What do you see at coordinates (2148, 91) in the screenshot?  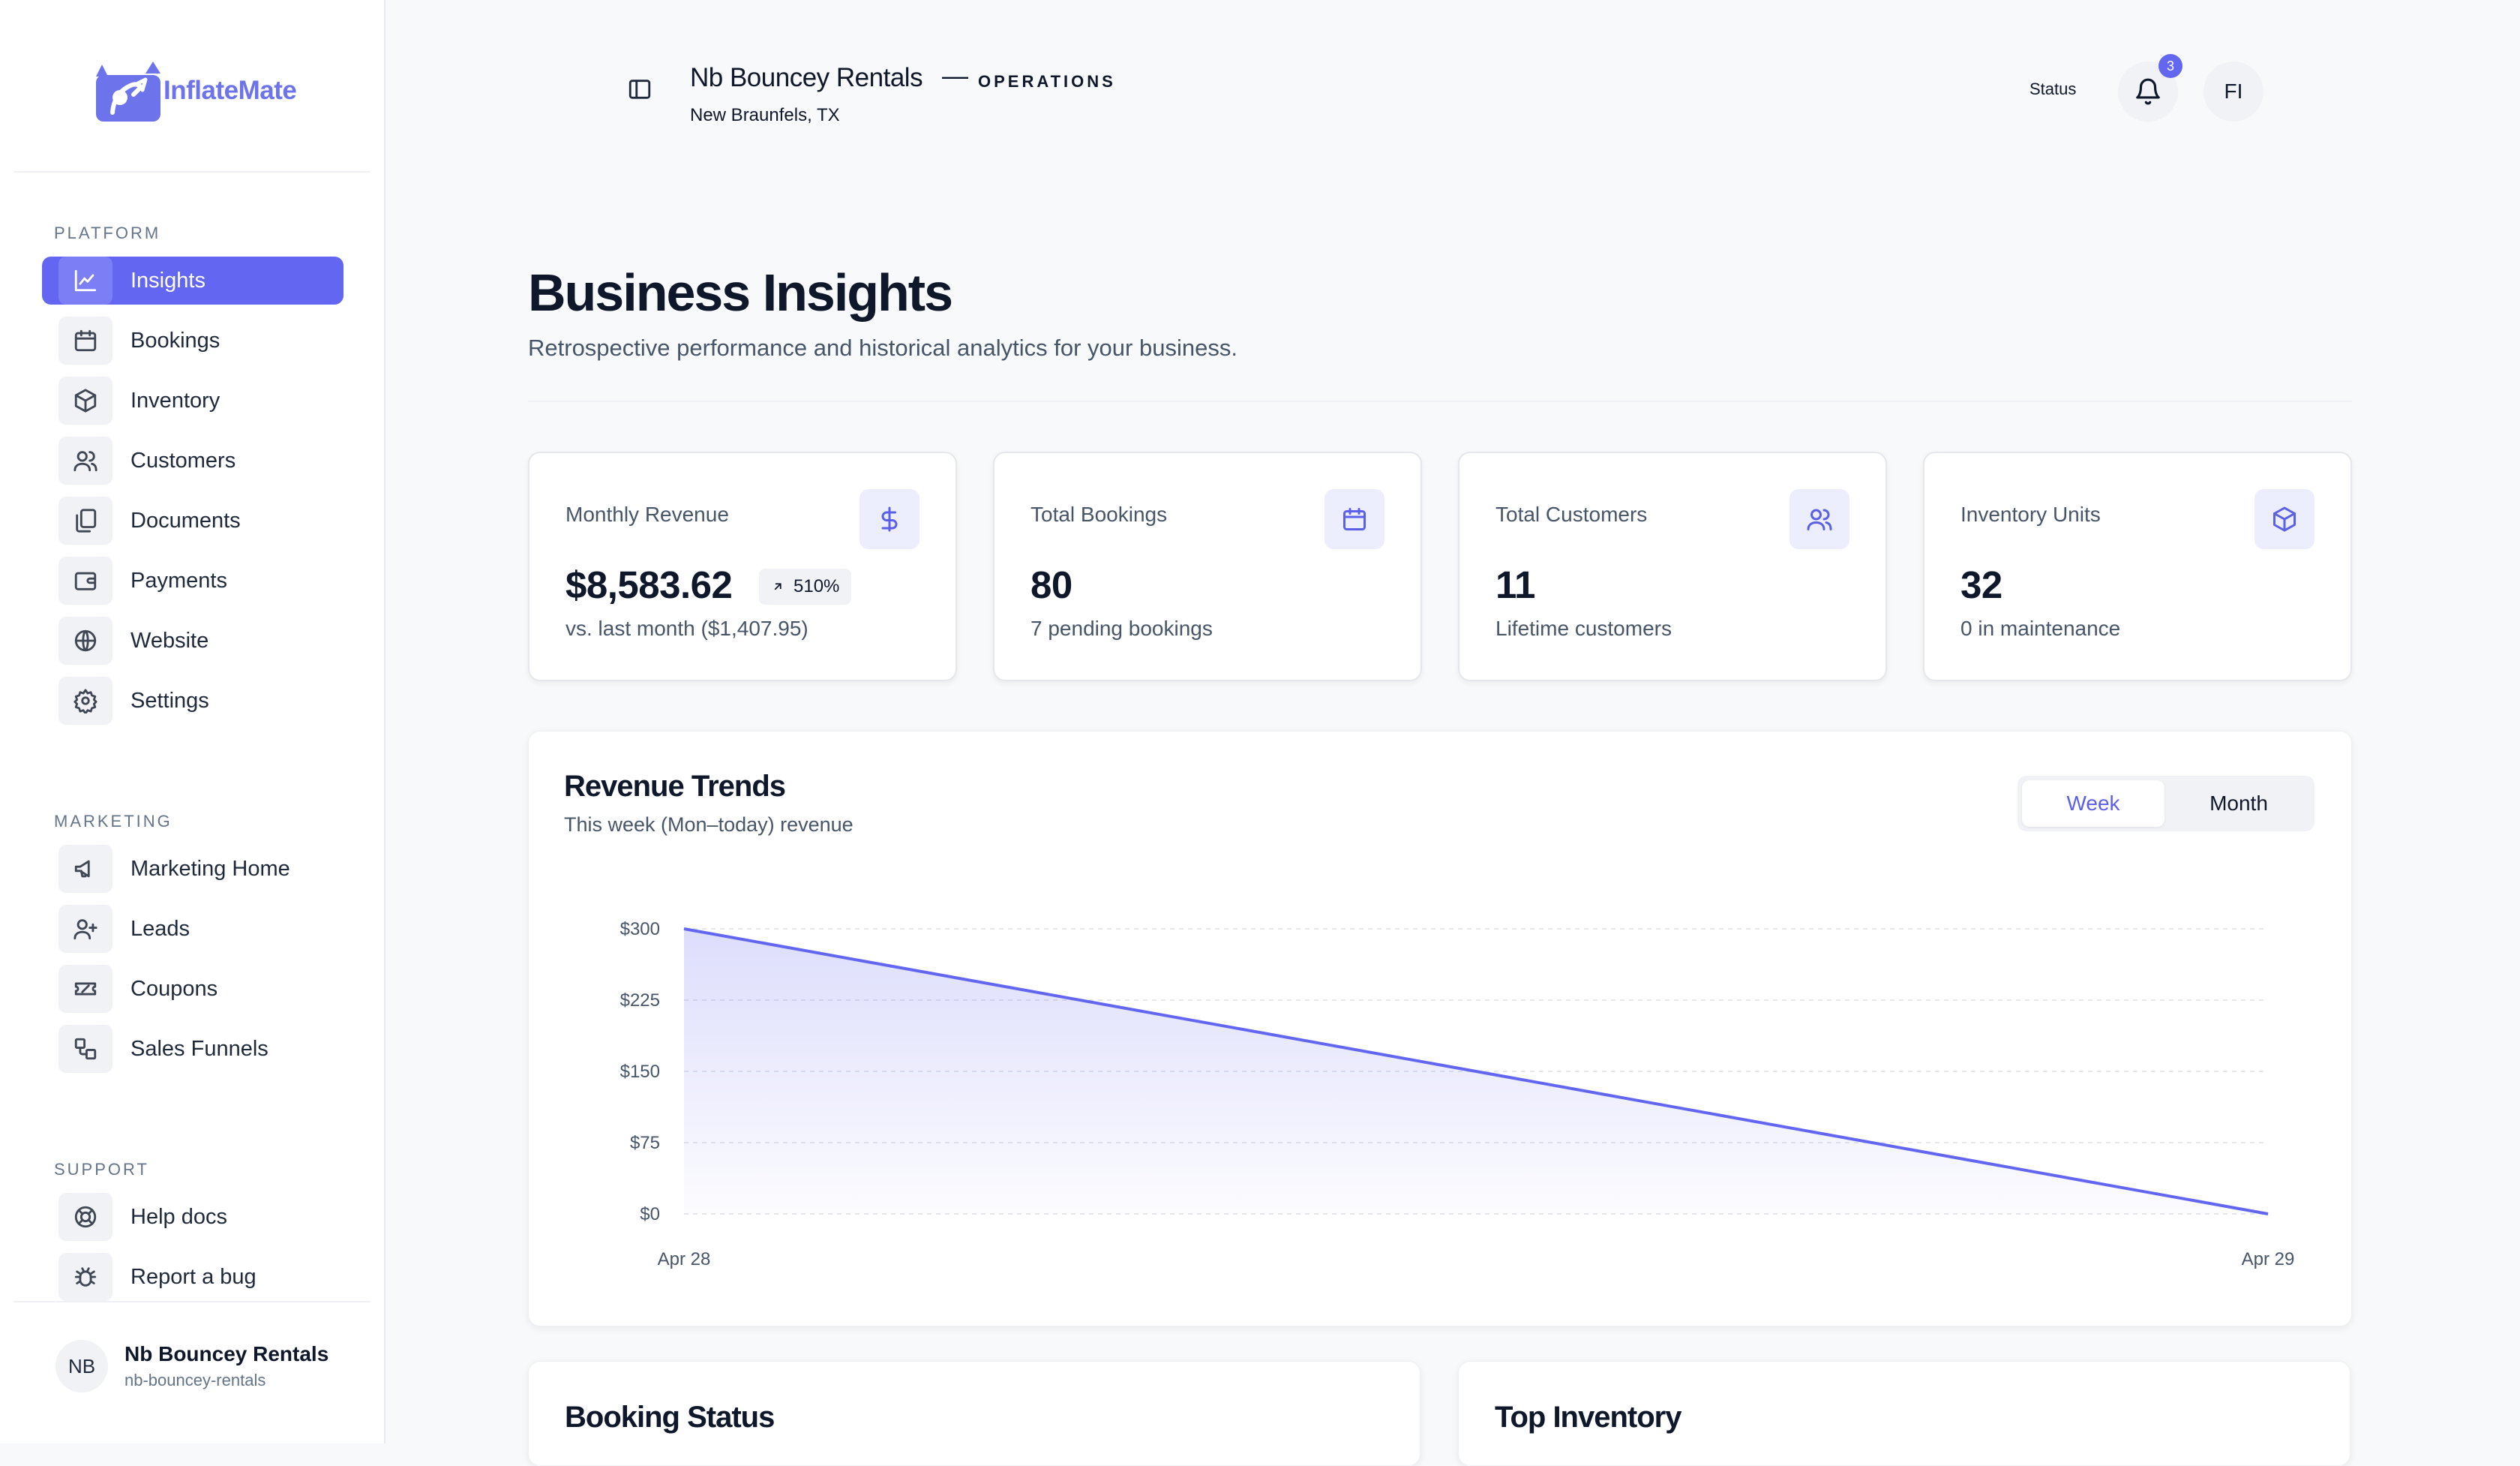 I see `bell-icon` at bounding box center [2148, 91].